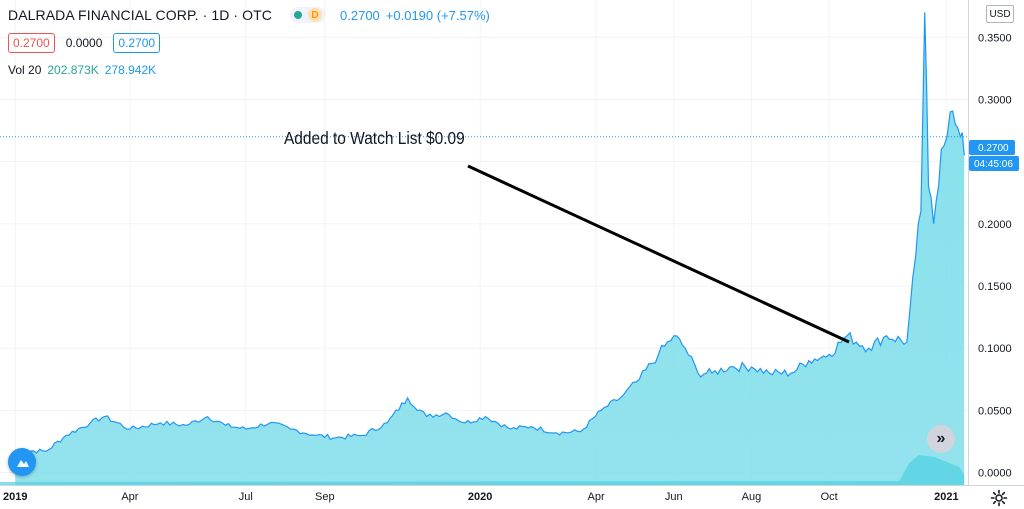 The image size is (1024, 509). Describe the element at coordinates (25, 70) in the screenshot. I see `volume-indicator-label: Vol 20` at that location.